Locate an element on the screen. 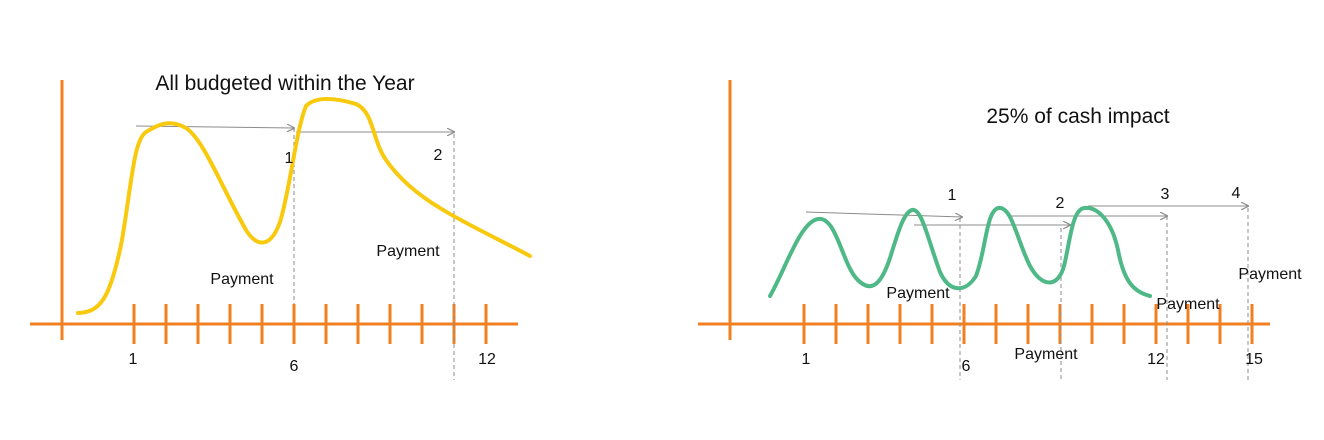  right-ticks is located at coordinates (1028, 324).